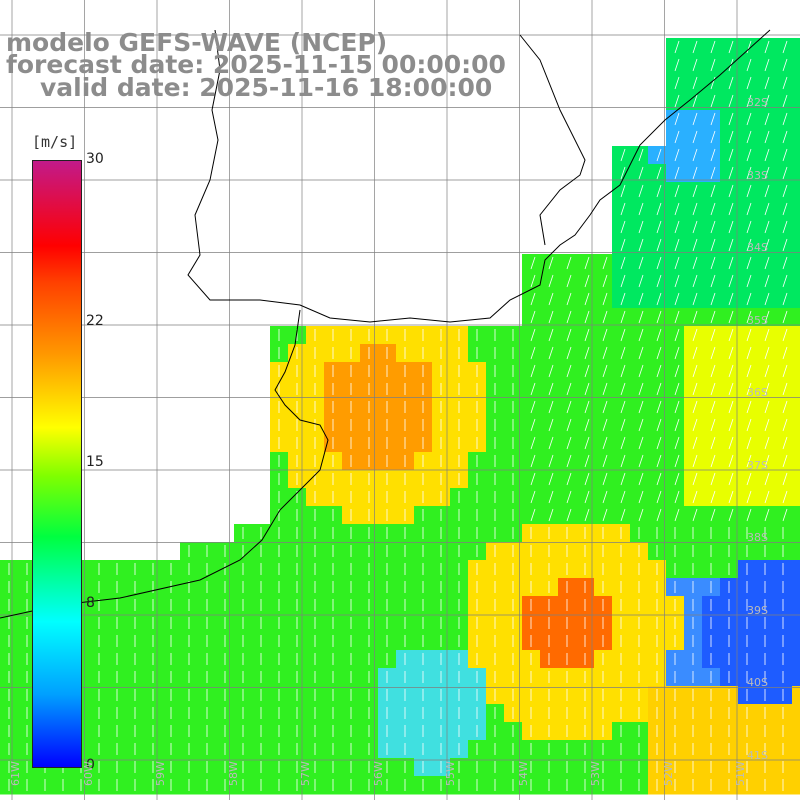 This screenshot has width=800, height=800. What do you see at coordinates (757, 610) in the screenshot?
I see `latitude-label: 39S` at bounding box center [757, 610].